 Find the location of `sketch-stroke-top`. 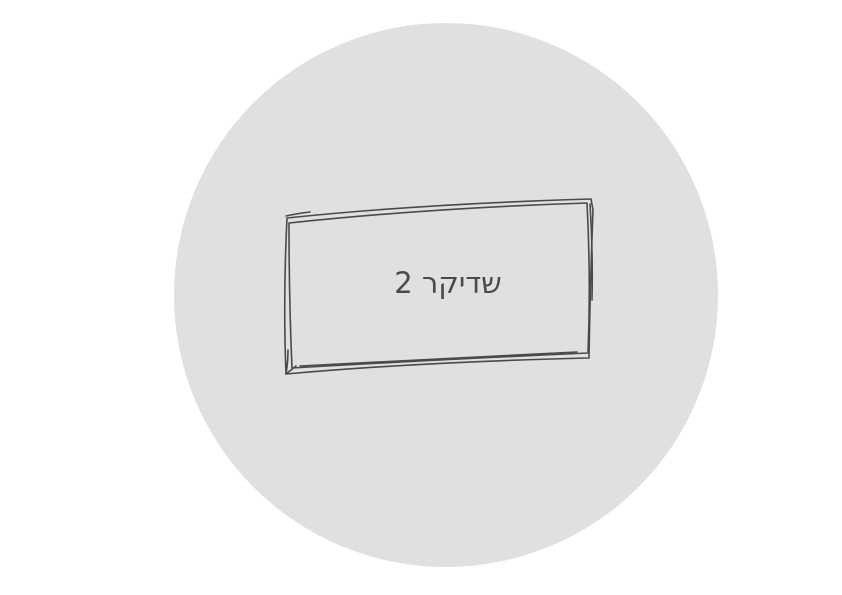

sketch-stroke-top is located at coordinates (298, 214).